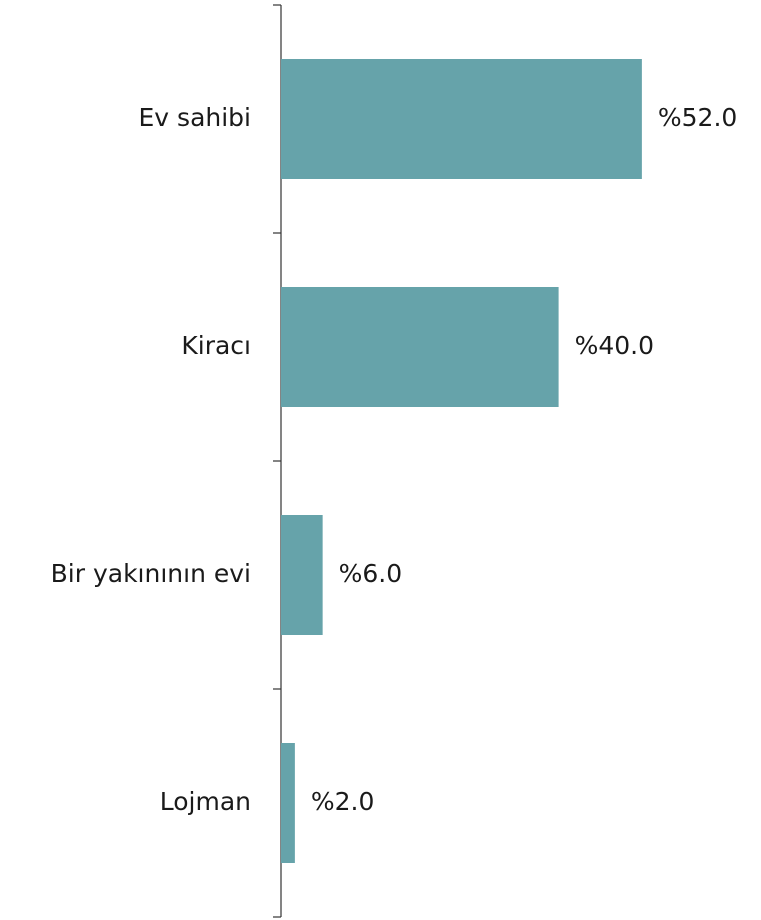 This screenshot has height=920, width=761. What do you see at coordinates (216, 345) in the screenshot?
I see `y-tick-label: Kiracı` at bounding box center [216, 345].